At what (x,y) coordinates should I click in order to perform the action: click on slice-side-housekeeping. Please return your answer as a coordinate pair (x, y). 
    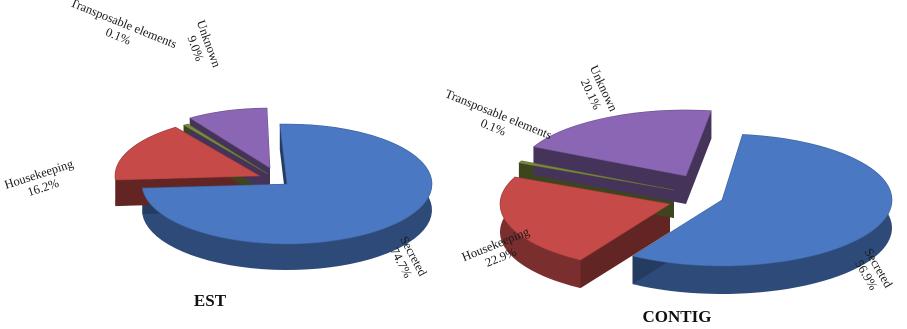
    Looking at the image, I should click on (540, 232).